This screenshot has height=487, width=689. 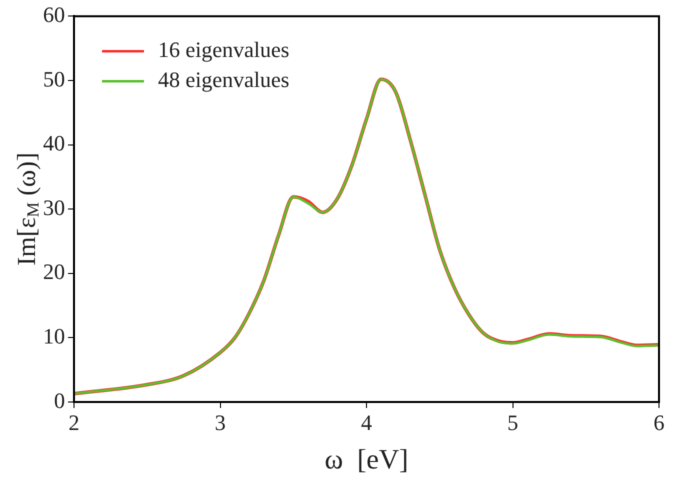 What do you see at coordinates (54, 271) in the screenshot?
I see `y-tick-label: 20` at bounding box center [54, 271].